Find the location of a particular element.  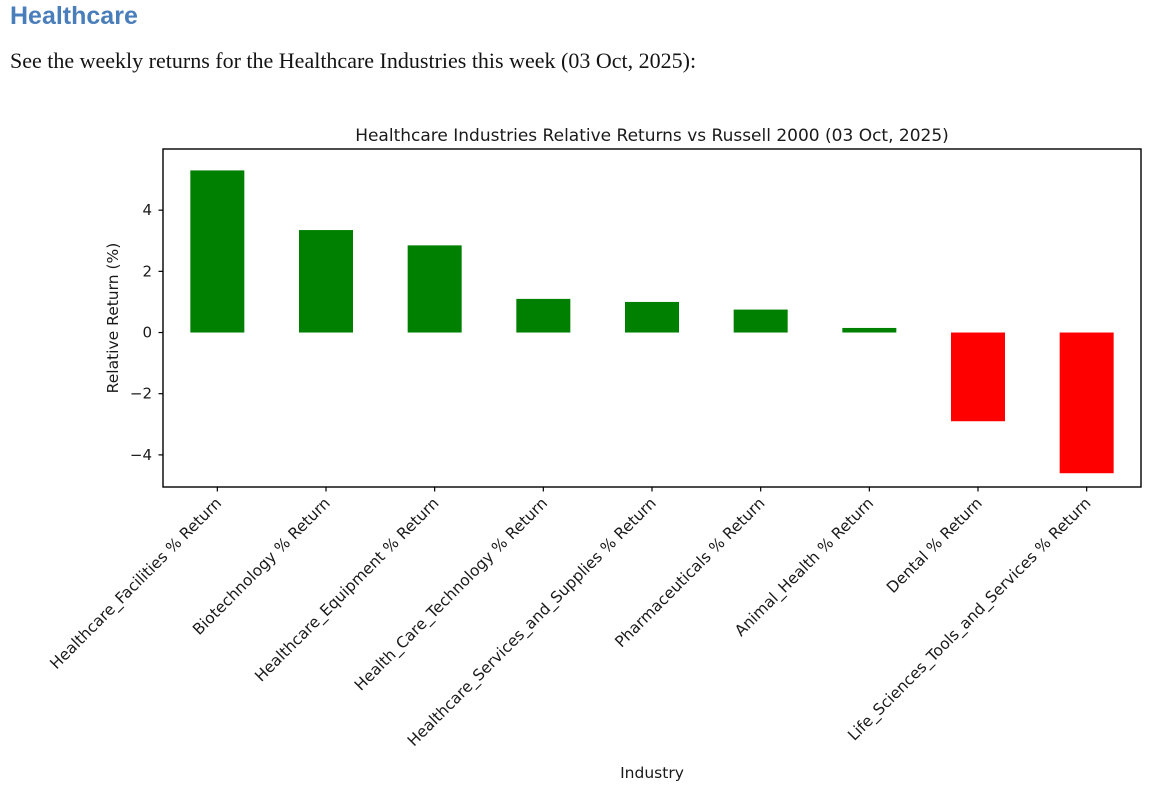

y-tick-label: −4 is located at coordinates (141, 455).